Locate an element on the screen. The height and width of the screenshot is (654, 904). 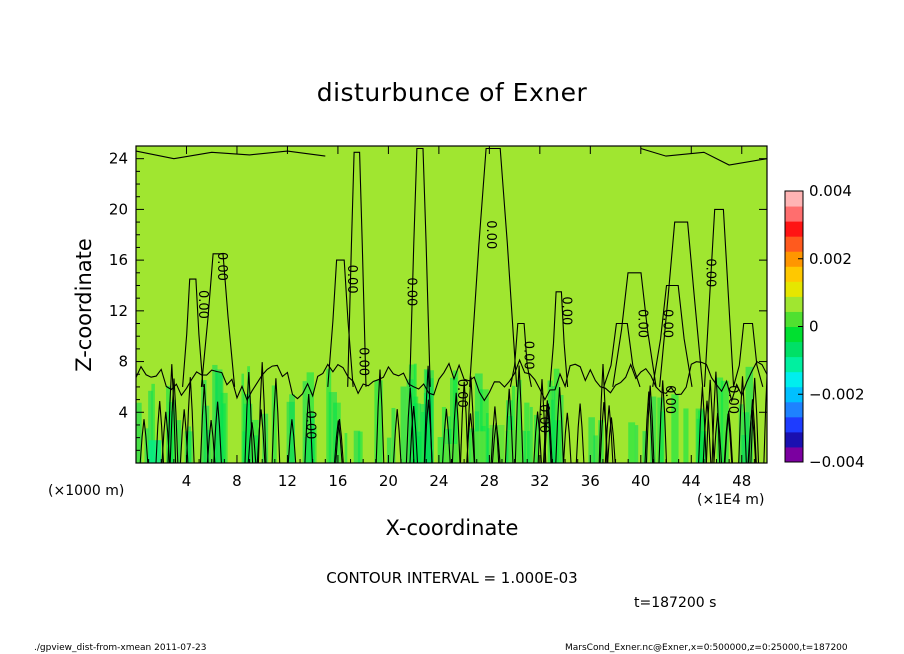
y-tick-label: 24 is located at coordinates (118, 159).